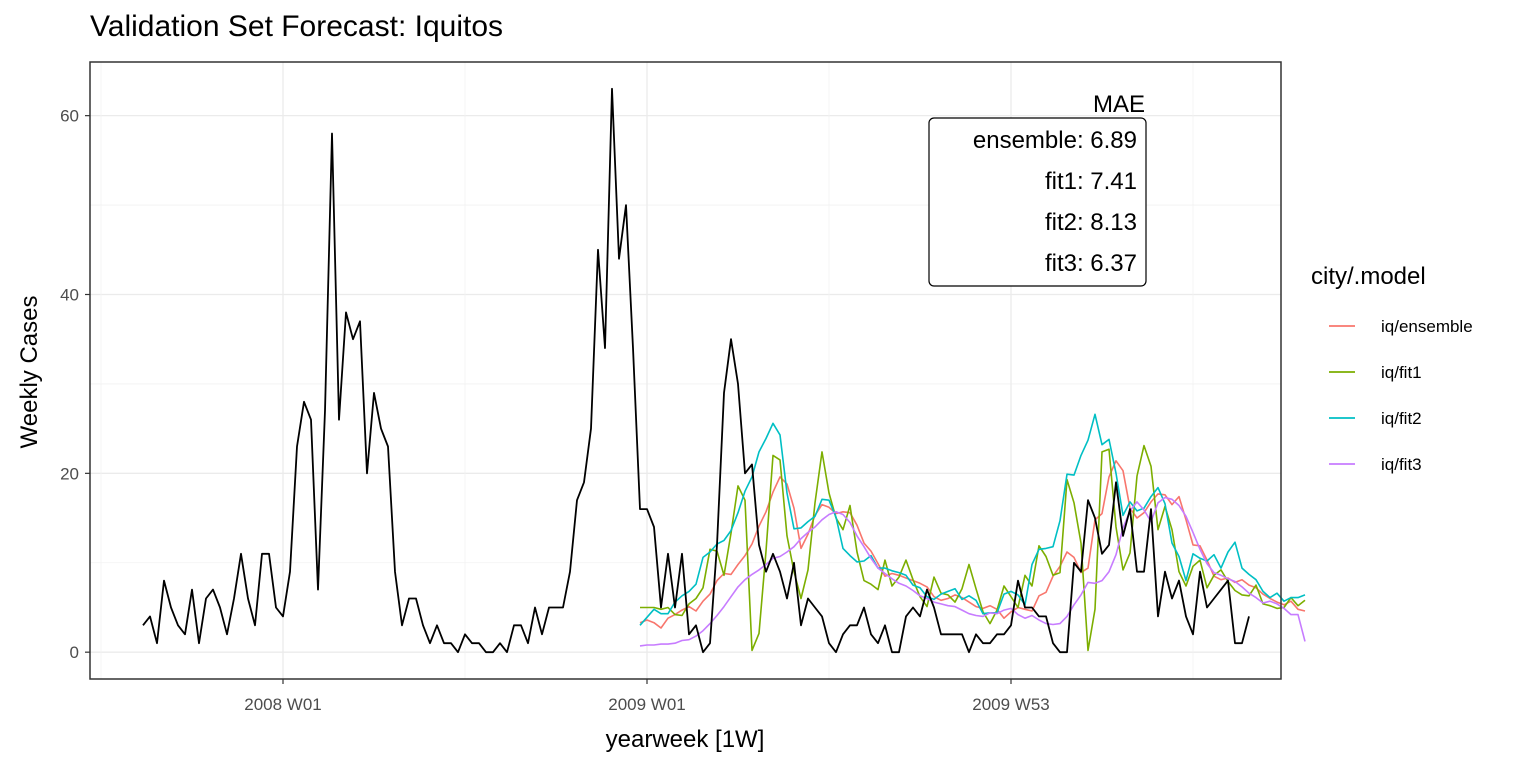  Describe the element at coordinates (296, 26) in the screenshot. I see `chart-title: Validation Set Forecast: Iquitos` at that location.